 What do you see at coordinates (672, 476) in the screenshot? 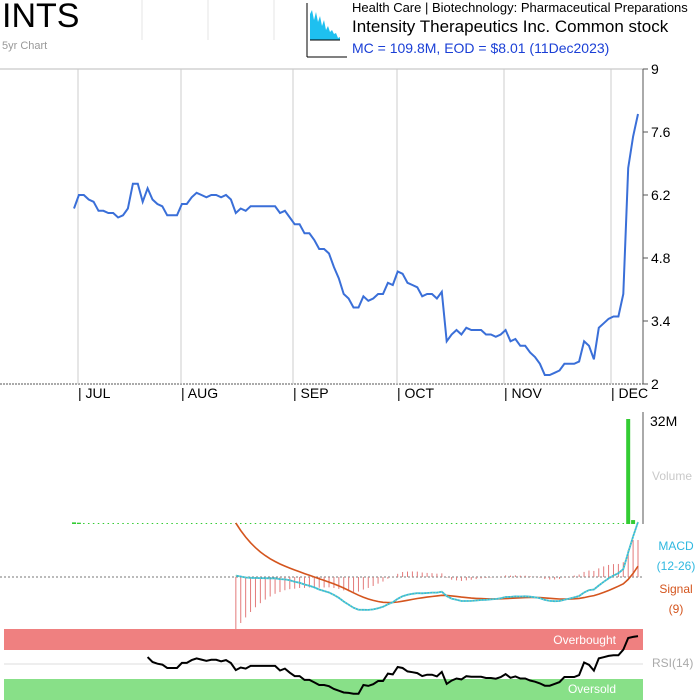
I see `volume-label: Volume` at bounding box center [672, 476].